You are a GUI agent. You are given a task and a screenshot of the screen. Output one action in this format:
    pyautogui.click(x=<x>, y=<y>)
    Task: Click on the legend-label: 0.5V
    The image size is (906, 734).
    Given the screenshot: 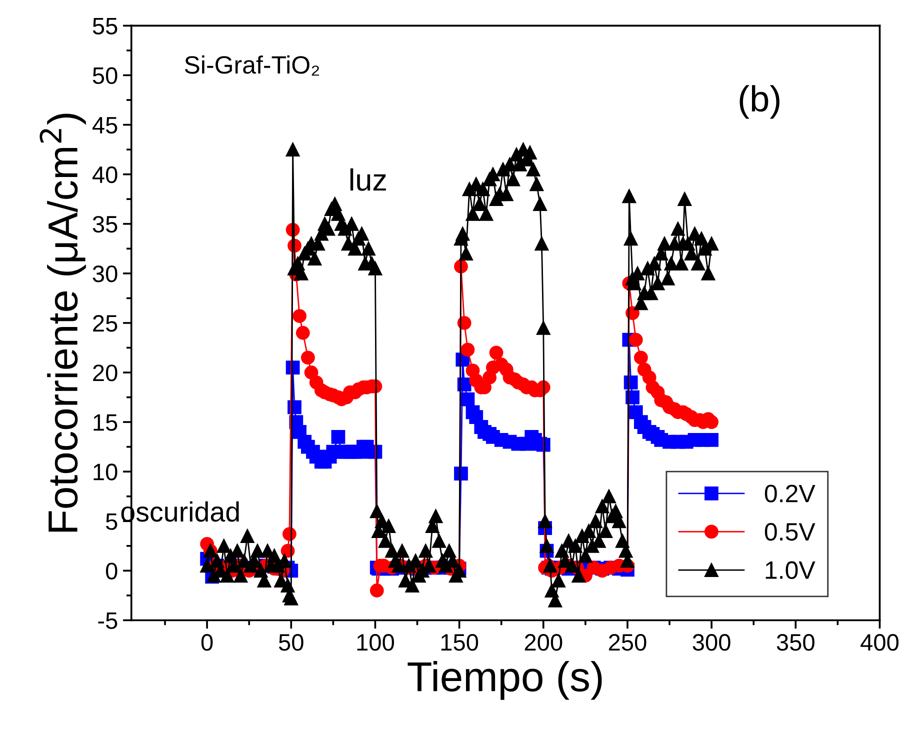 What is the action you would take?
    pyautogui.click(x=790, y=532)
    